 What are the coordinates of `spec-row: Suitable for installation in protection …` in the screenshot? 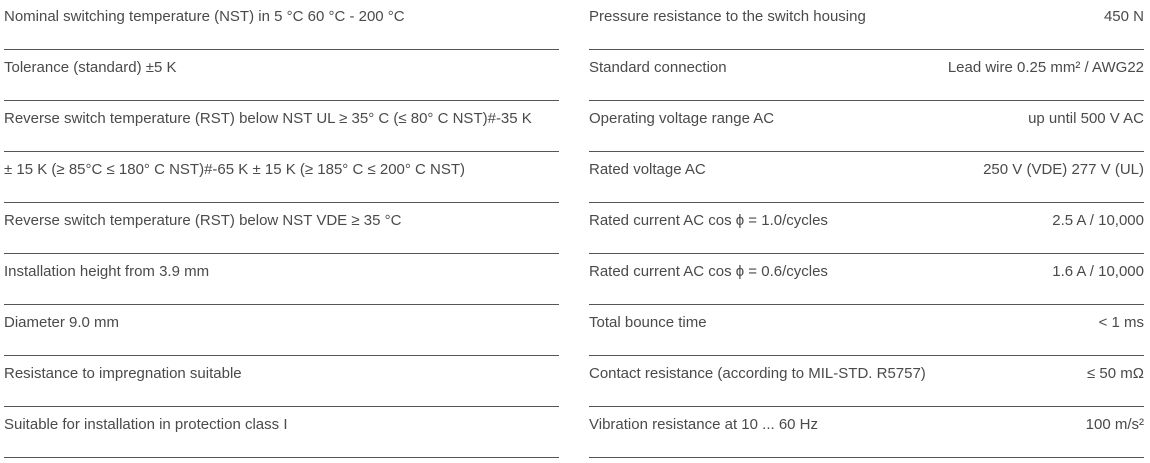 It's located at (281, 433).